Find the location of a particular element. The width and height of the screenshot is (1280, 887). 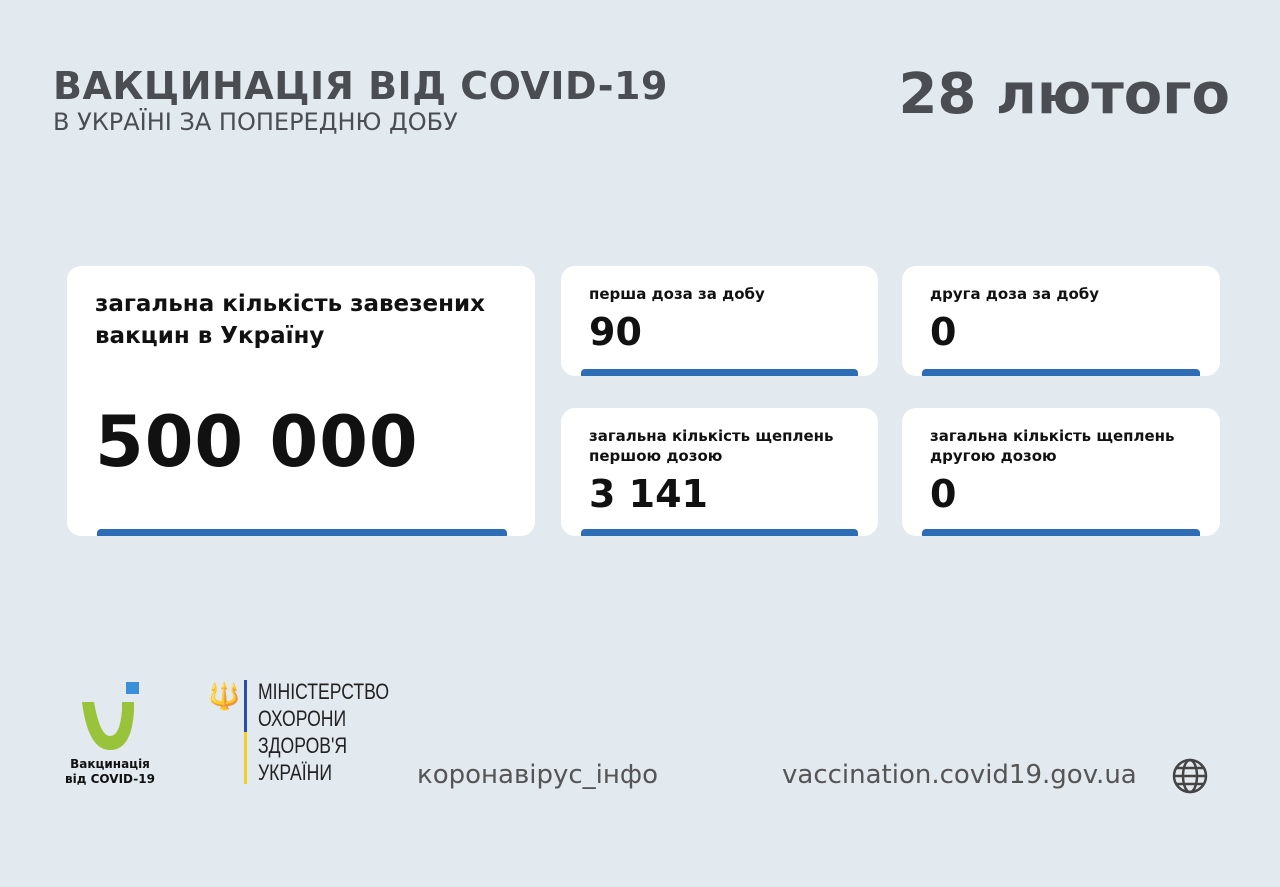

flag-divider is located at coordinates (245, 732).